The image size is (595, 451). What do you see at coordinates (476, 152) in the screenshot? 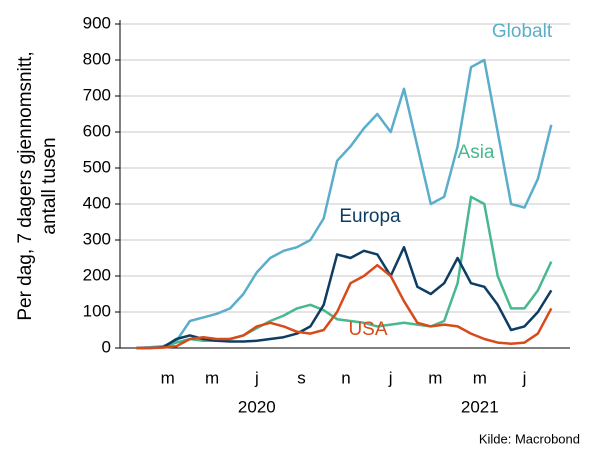
I see `series-label: Asia` at bounding box center [476, 152].